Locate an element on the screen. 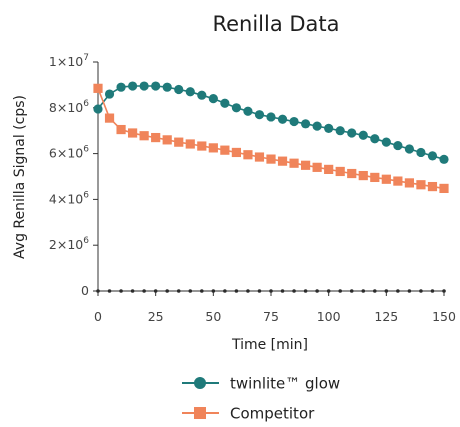 This screenshot has height=427, width=460. legend-item: Competitor is located at coordinates (248, 414).